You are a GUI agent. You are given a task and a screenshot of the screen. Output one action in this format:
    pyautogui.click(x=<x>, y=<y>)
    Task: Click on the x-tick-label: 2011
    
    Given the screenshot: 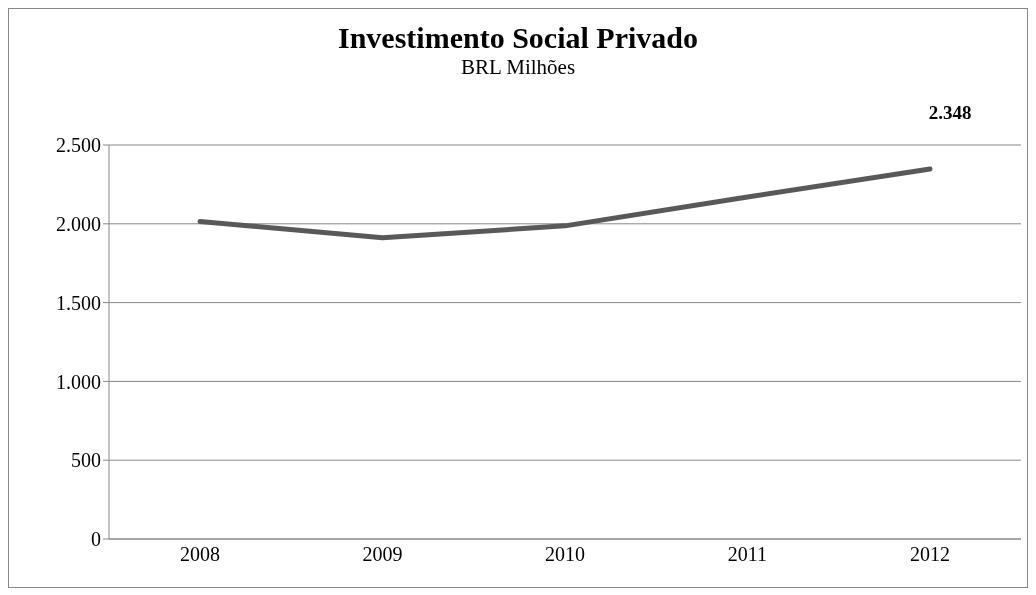 What is the action you would take?
    pyautogui.click(x=747, y=554)
    